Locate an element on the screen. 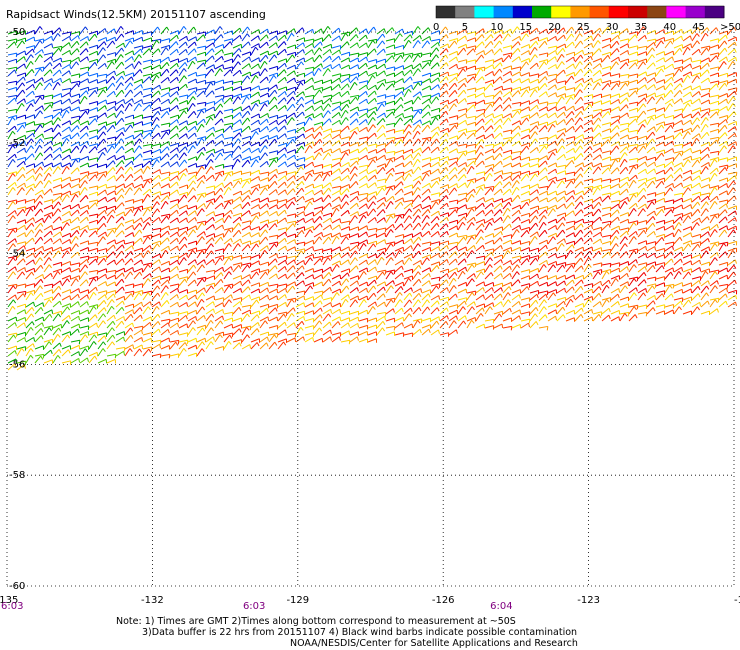  lon-tick-label: -123 is located at coordinates (588, 600).